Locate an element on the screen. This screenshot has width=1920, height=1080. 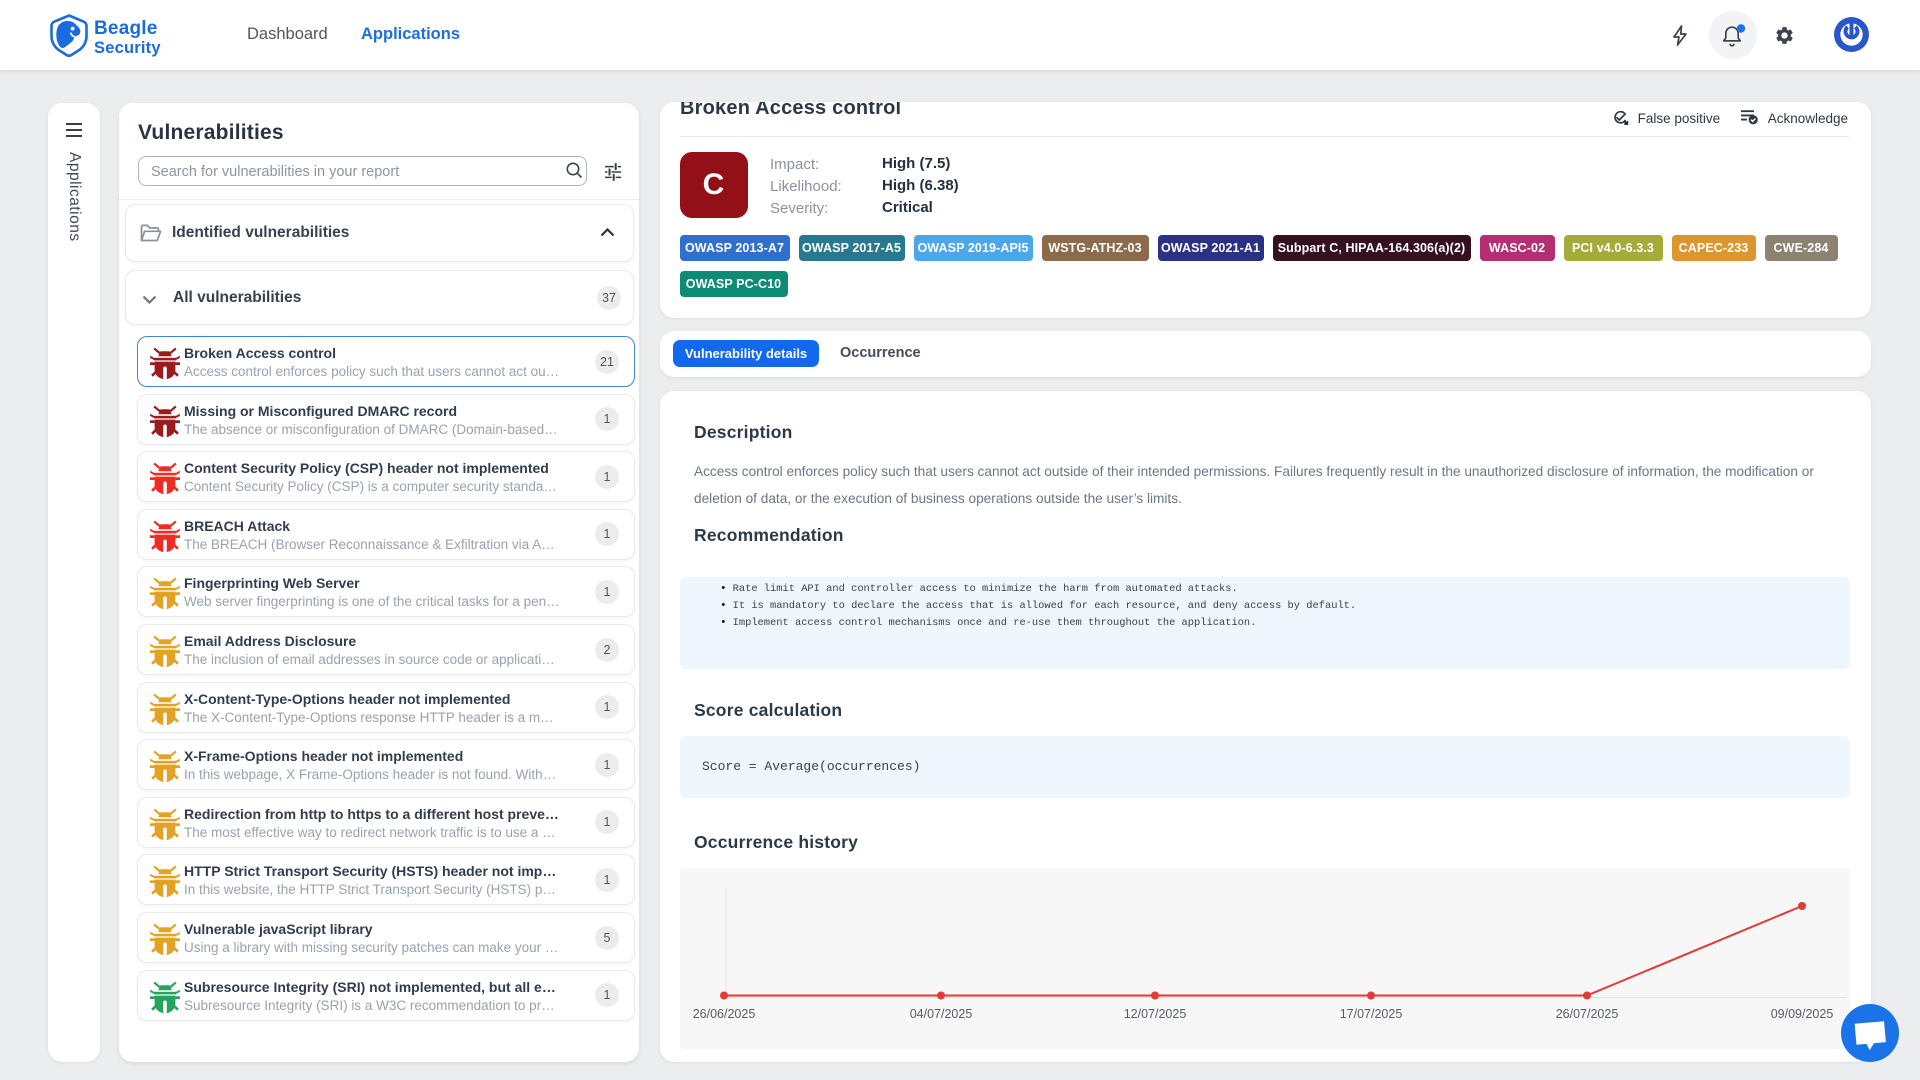
svg-text: 26/06/2025 is located at coordinates (724, 1014).